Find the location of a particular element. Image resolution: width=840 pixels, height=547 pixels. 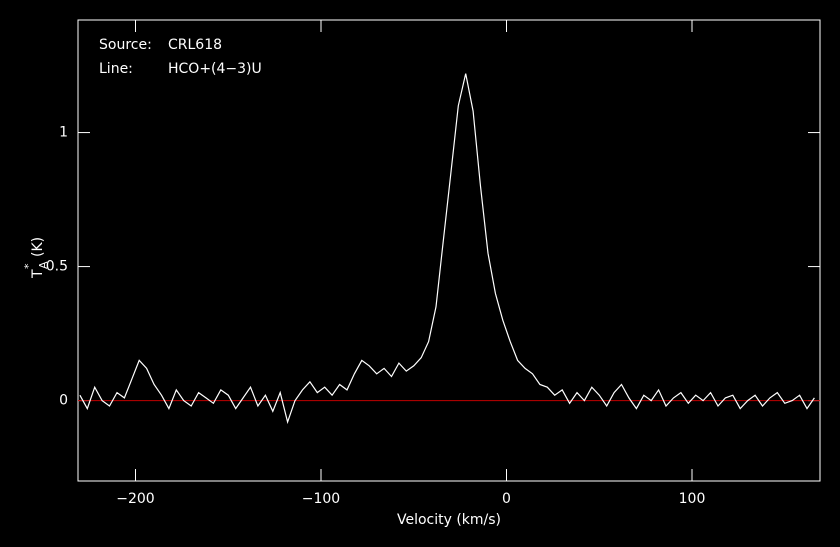

y-label-unit: (K) is located at coordinates (38, 247).